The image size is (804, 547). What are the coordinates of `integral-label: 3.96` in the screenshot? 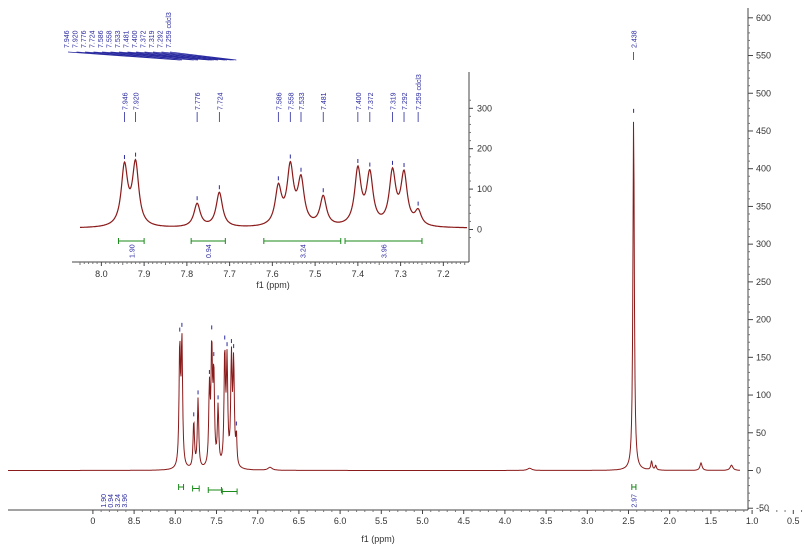 It's located at (125, 501).